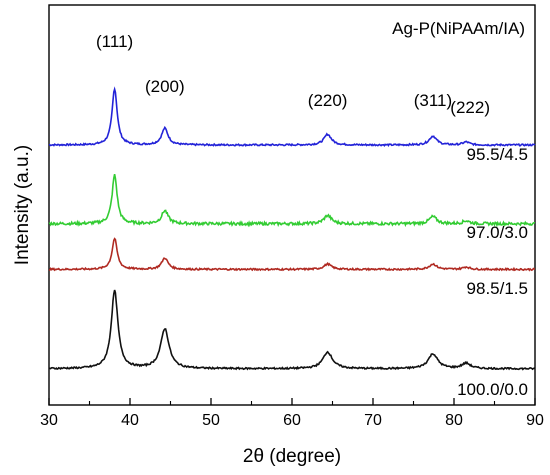 The height and width of the screenshot is (475, 550). Describe the element at coordinates (497, 288) in the screenshot. I see `series-label: 98.5/1.5` at that location.